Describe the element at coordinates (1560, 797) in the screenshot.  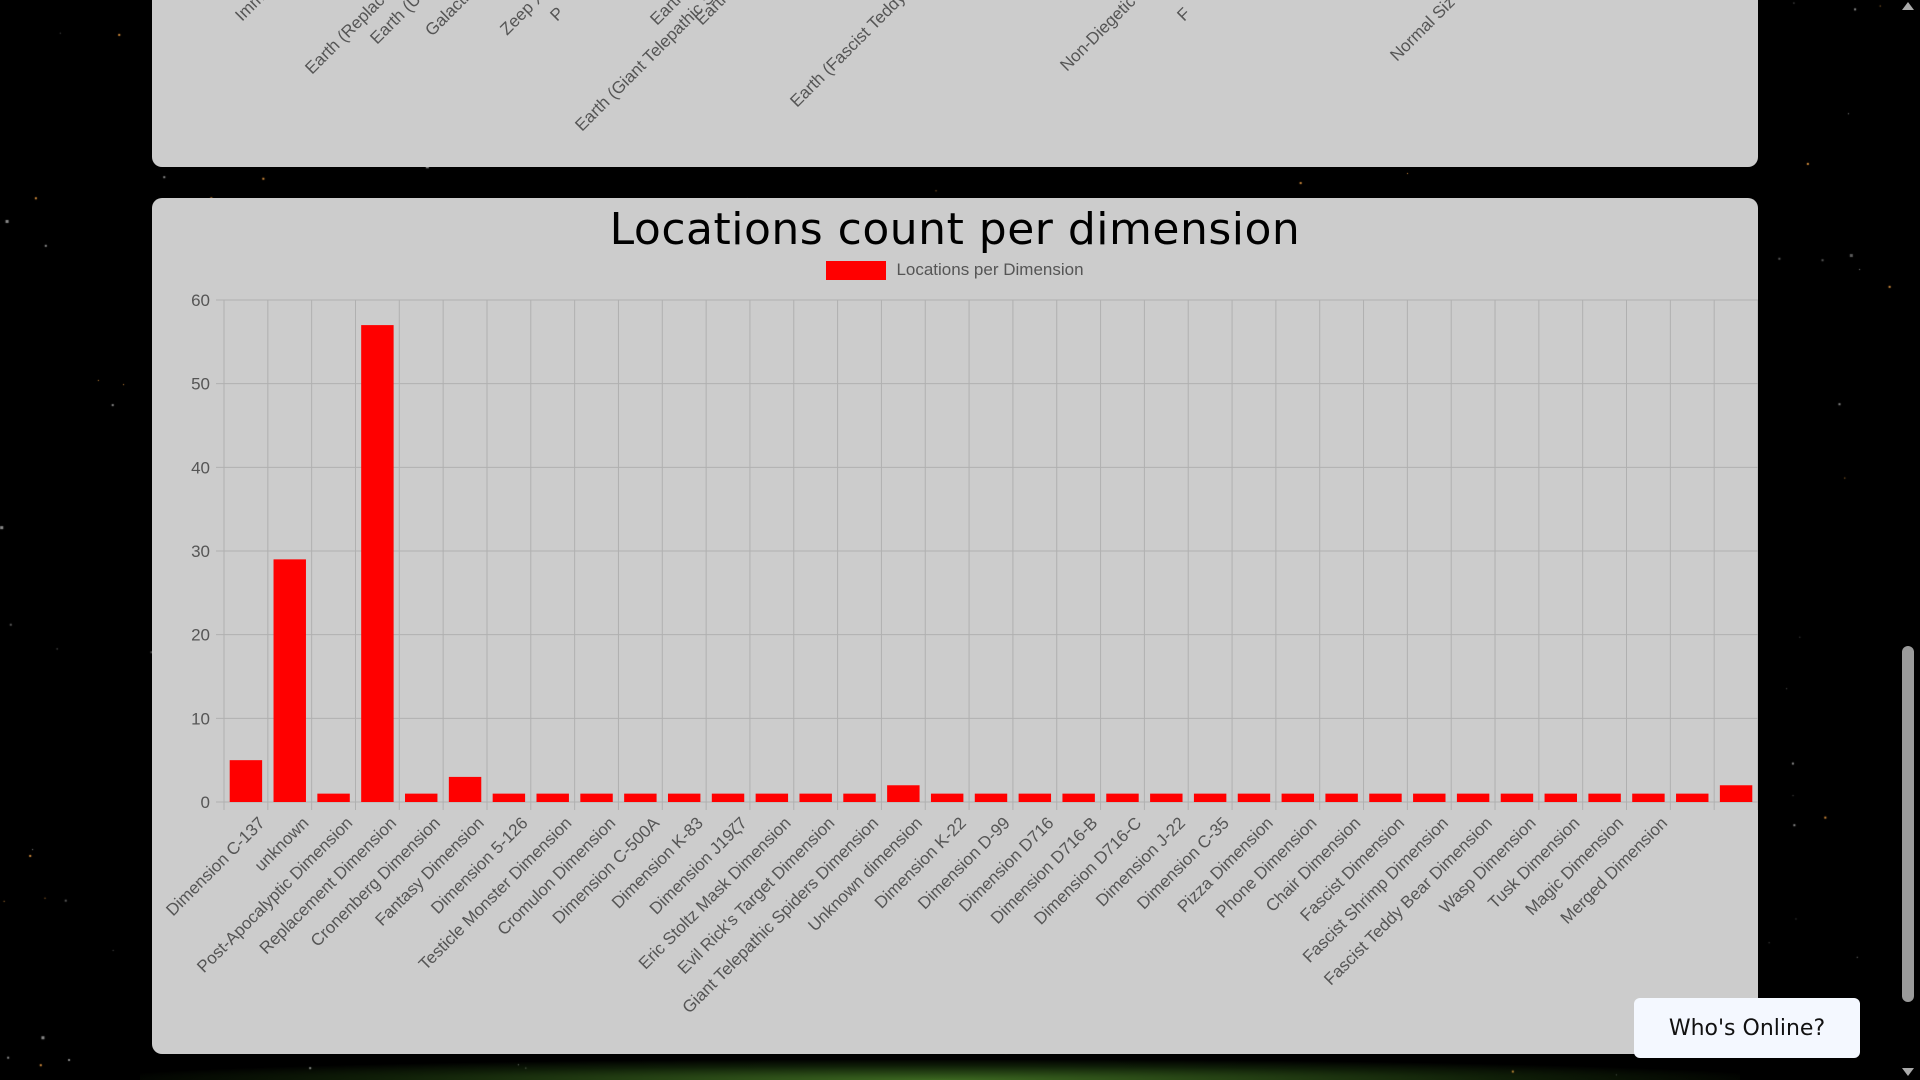
I see `bar-tusk-dimension` at that location.